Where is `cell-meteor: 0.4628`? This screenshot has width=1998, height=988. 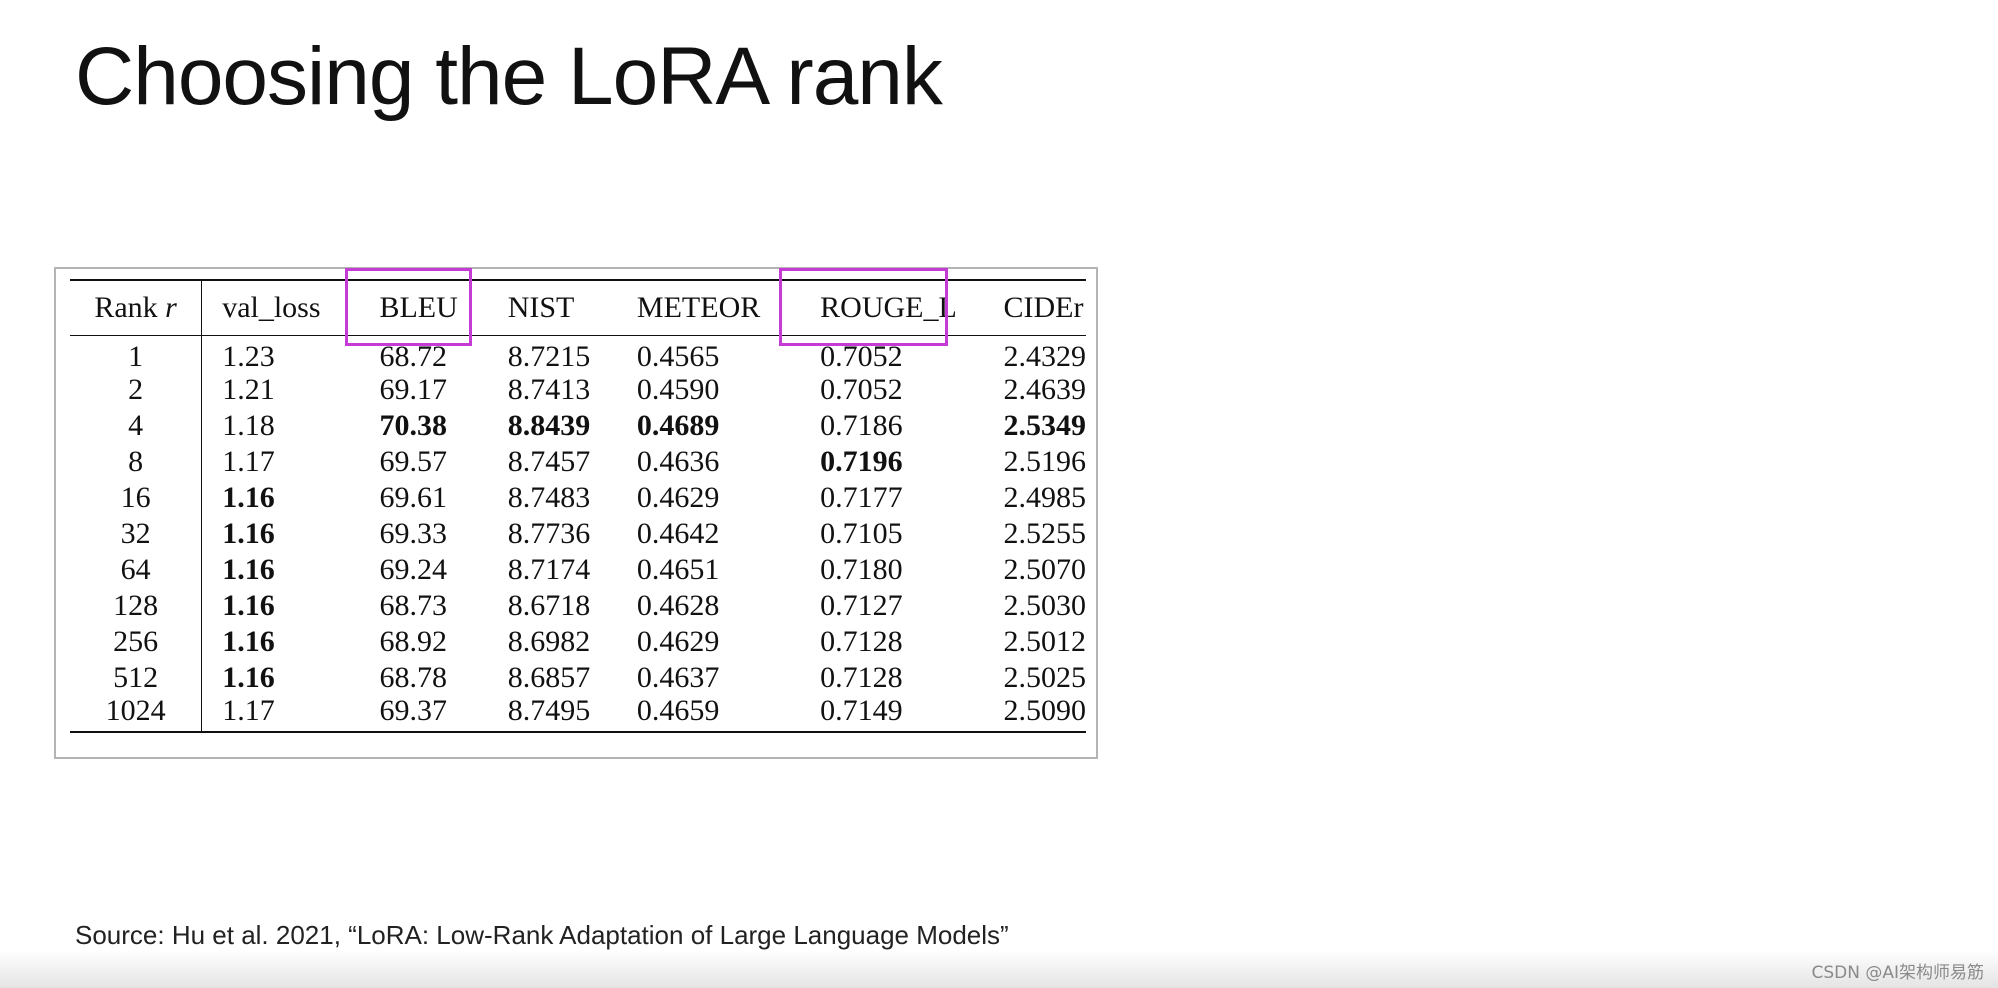
cell-meteor: 0.4628 is located at coordinates (678, 605).